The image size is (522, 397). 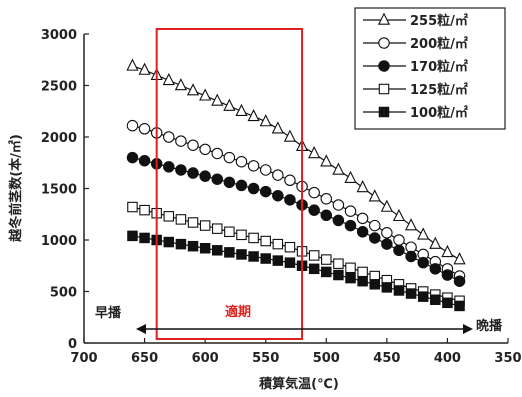 What do you see at coordinates (141, 329) in the screenshot?
I see `timing-arrow-left-head` at bounding box center [141, 329].